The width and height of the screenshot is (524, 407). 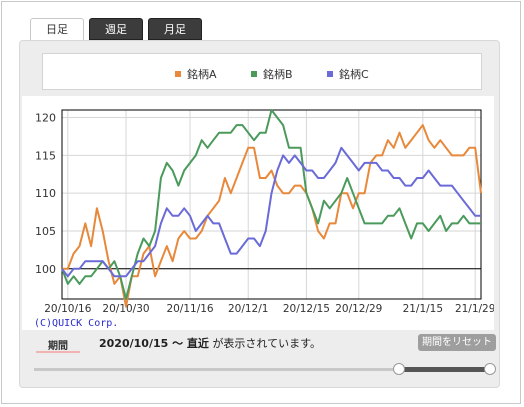 I want to click on legend-swatch-b, so click(x=254, y=74).